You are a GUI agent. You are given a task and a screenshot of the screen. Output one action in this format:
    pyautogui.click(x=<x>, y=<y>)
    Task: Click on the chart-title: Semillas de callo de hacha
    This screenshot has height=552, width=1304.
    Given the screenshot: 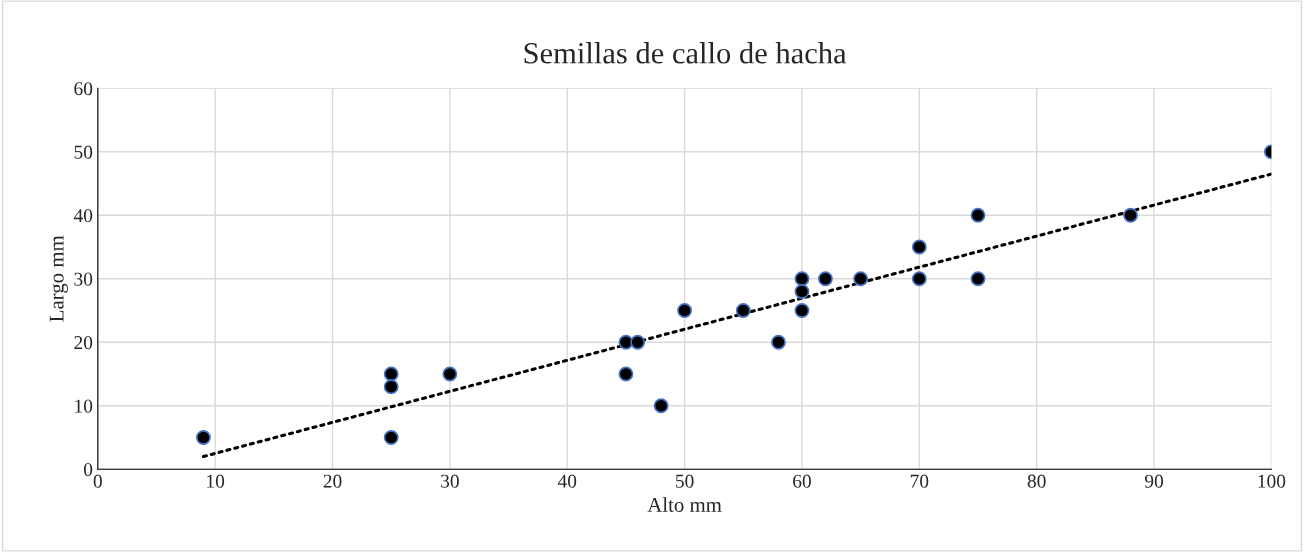 What is the action you would take?
    pyautogui.click(x=685, y=53)
    